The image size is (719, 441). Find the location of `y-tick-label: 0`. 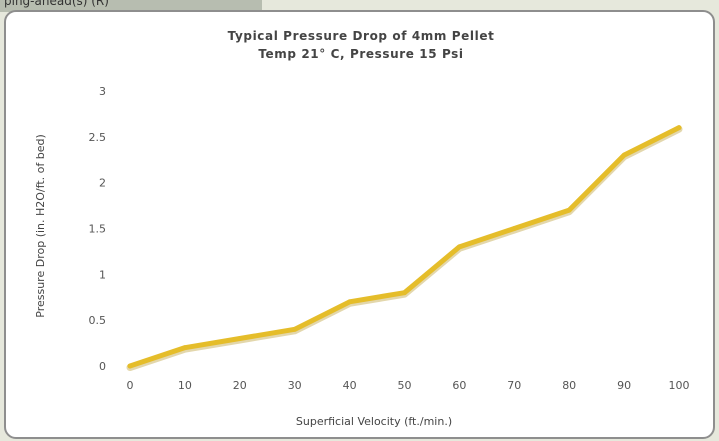

y-tick-label: 0 is located at coordinates (102, 366).